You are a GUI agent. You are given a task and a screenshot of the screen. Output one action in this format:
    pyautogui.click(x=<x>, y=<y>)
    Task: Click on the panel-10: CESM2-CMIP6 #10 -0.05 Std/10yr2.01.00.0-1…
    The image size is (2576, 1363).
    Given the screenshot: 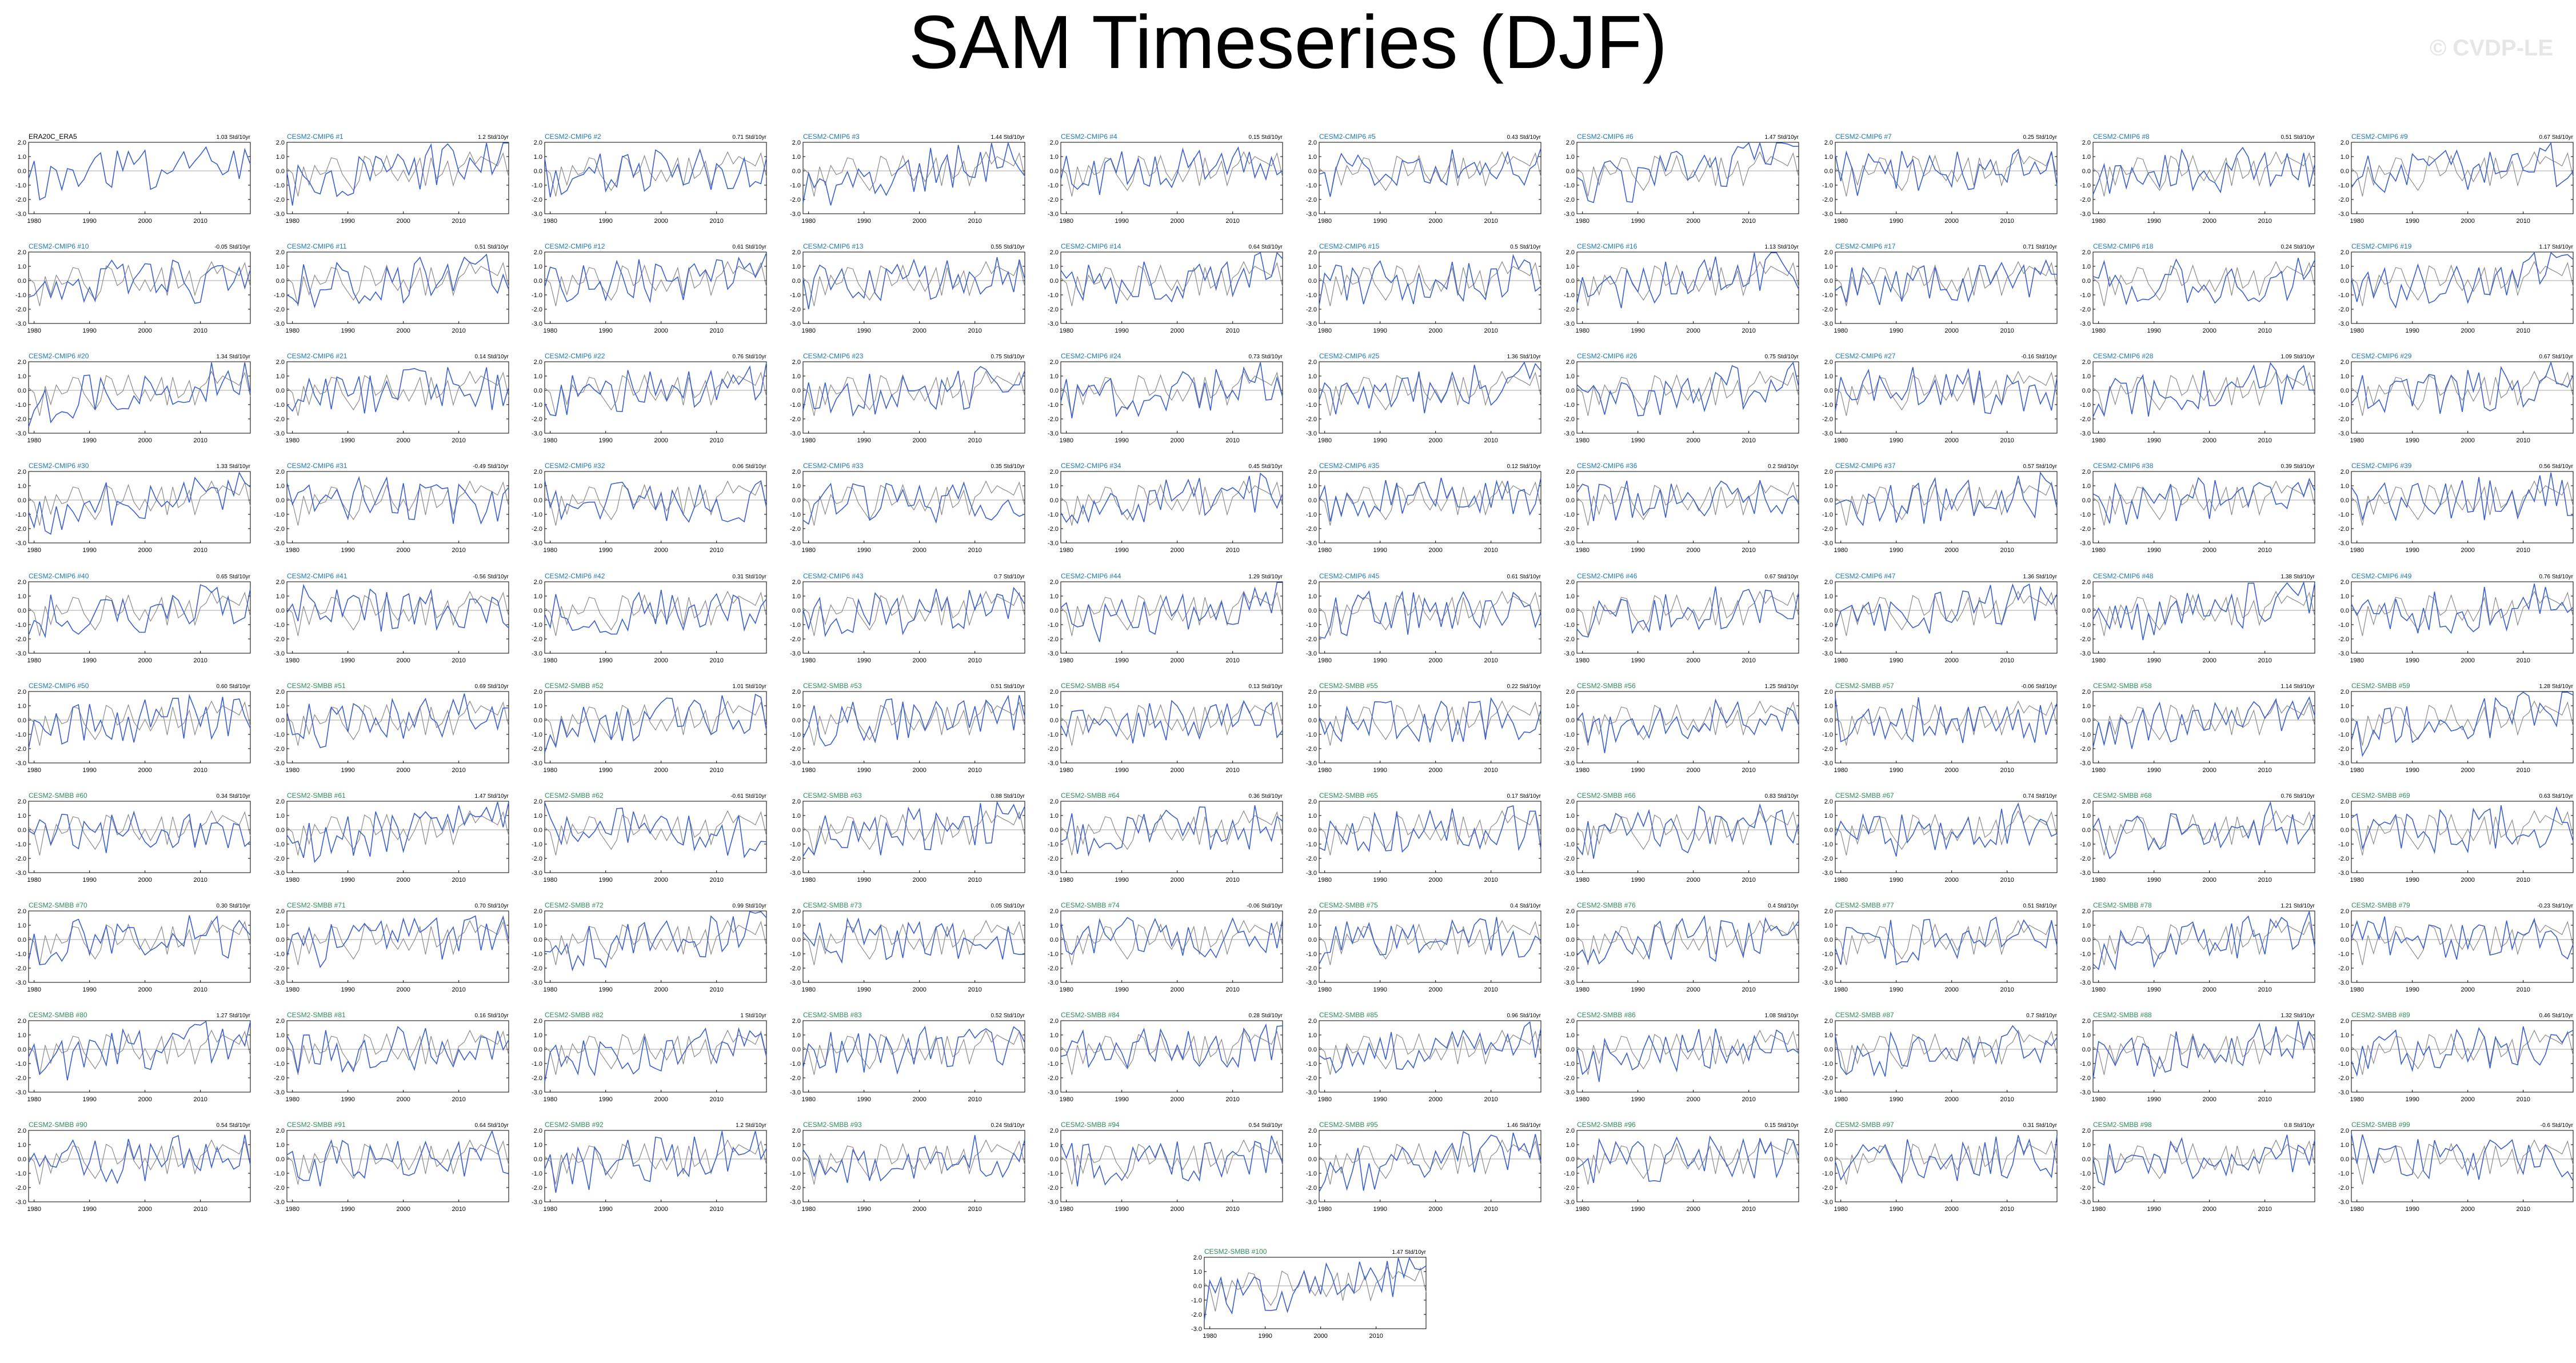 What is the action you would take?
    pyautogui.click(x=133, y=288)
    